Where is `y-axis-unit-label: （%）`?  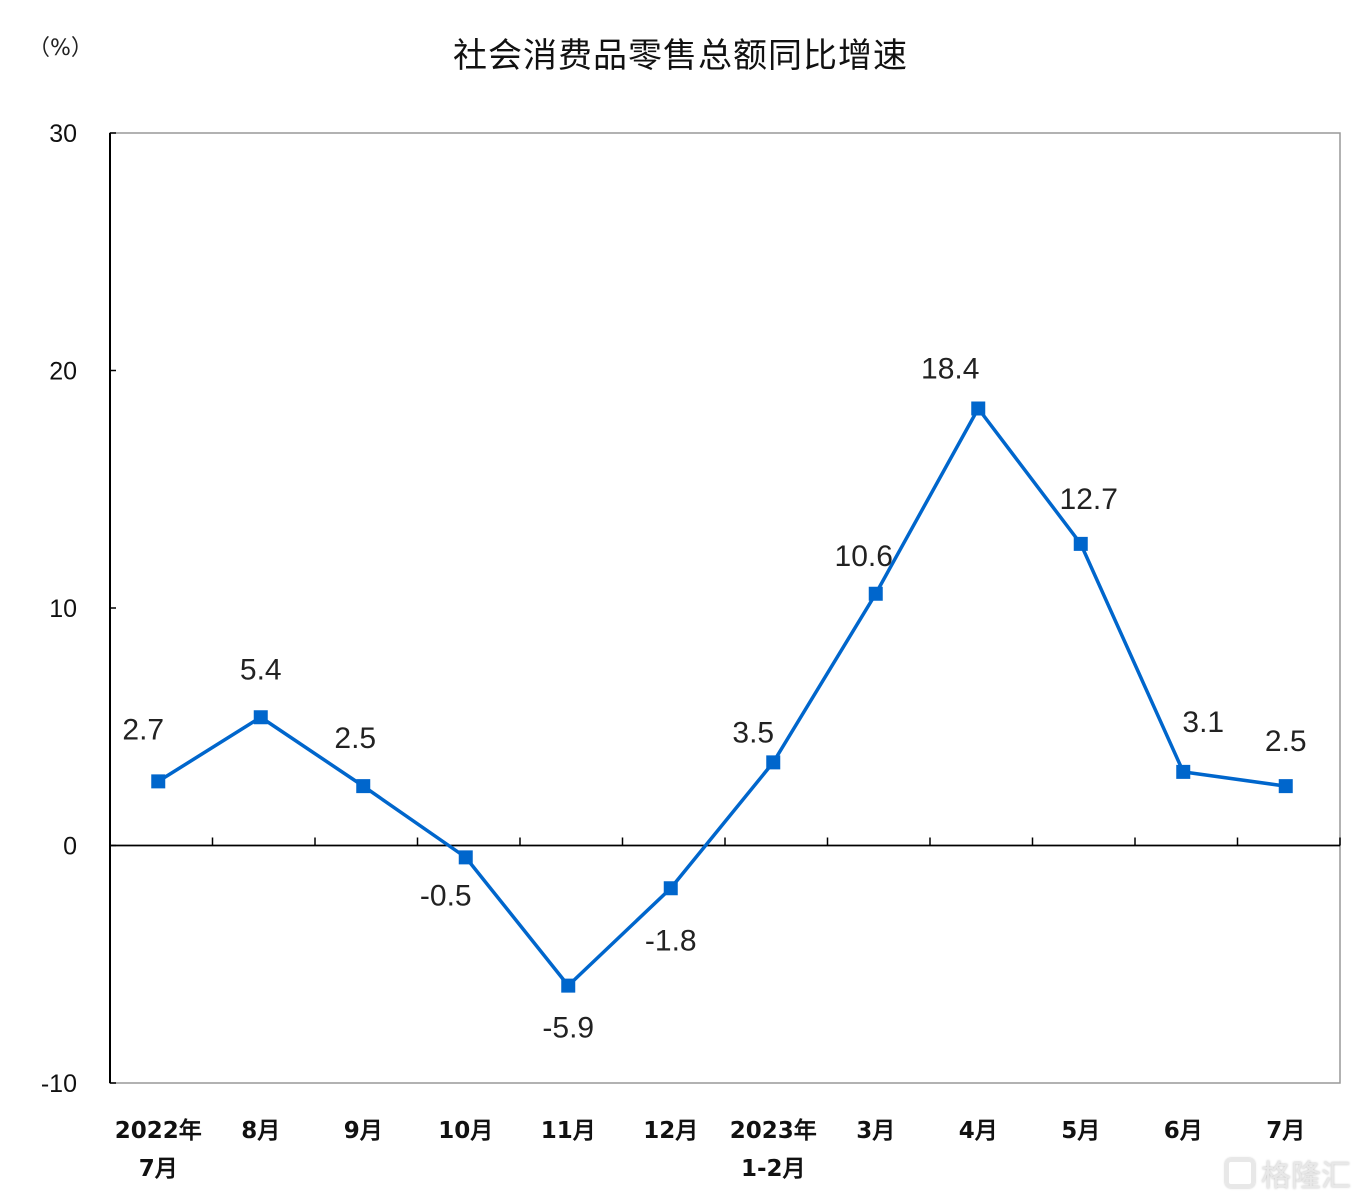
y-axis-unit-label: （%） is located at coordinates (60, 48).